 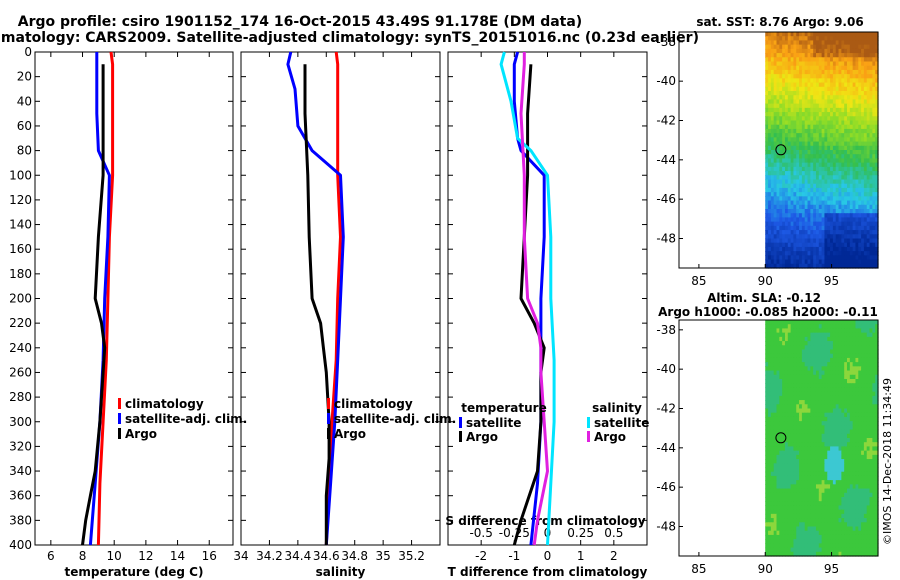 I want to click on salinity-legend-swatch, so click(x=328, y=403).